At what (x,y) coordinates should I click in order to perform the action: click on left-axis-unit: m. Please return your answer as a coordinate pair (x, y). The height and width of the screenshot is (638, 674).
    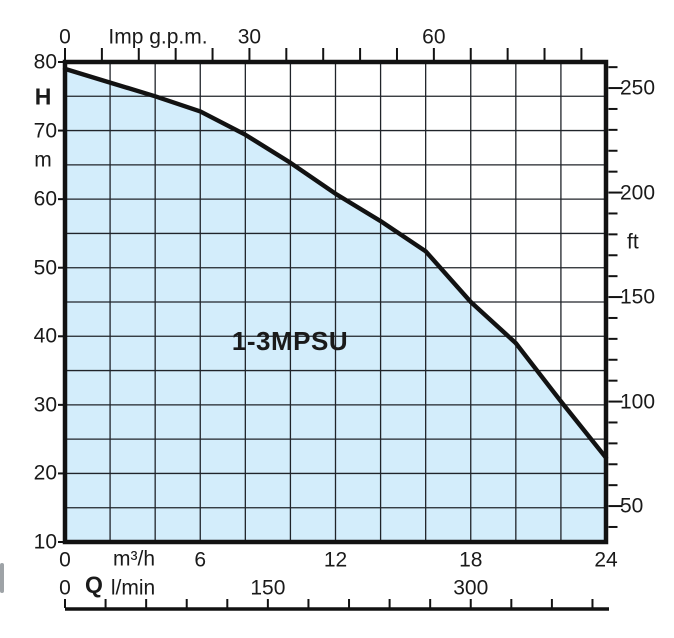
    Looking at the image, I should click on (43, 160).